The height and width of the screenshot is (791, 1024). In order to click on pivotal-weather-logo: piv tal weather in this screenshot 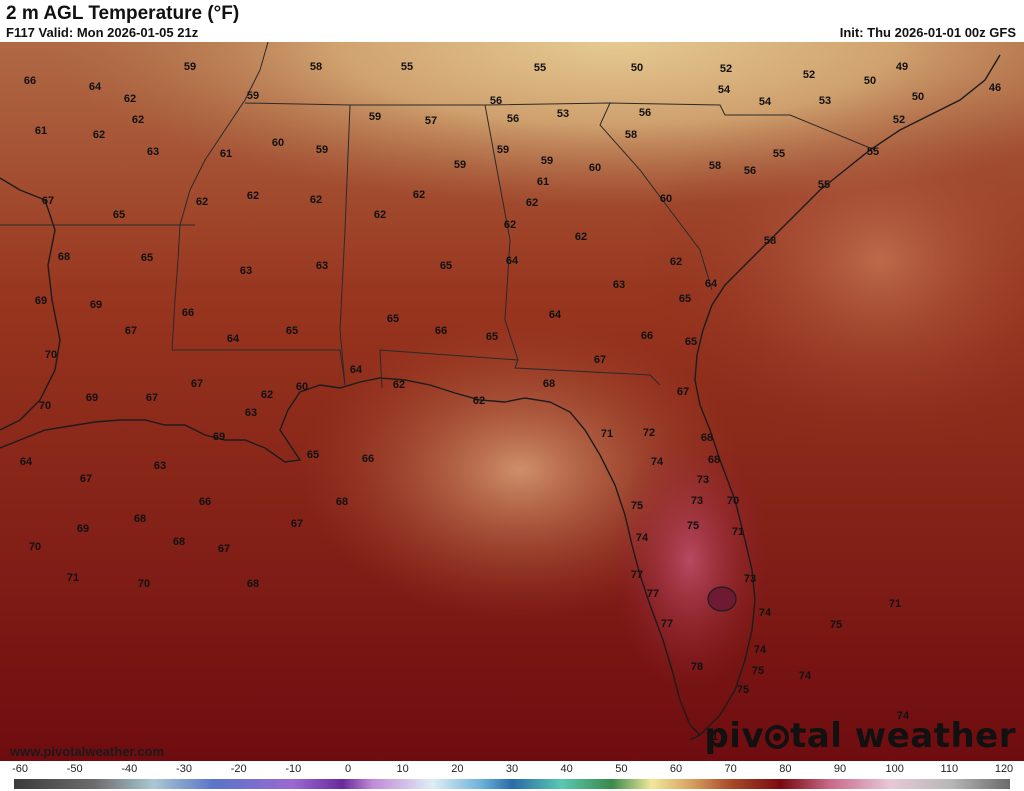, I will do `click(860, 736)`.